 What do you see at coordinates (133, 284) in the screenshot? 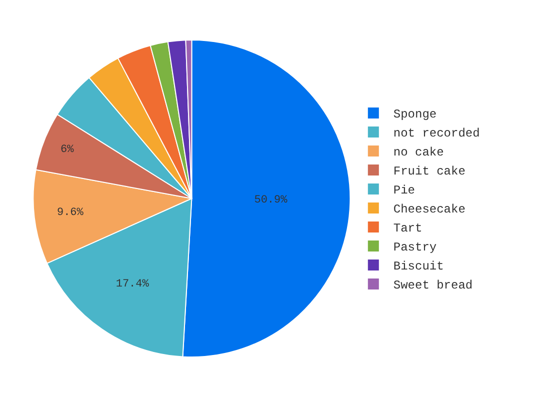
I see `data-label: 17.4%` at bounding box center [133, 284].